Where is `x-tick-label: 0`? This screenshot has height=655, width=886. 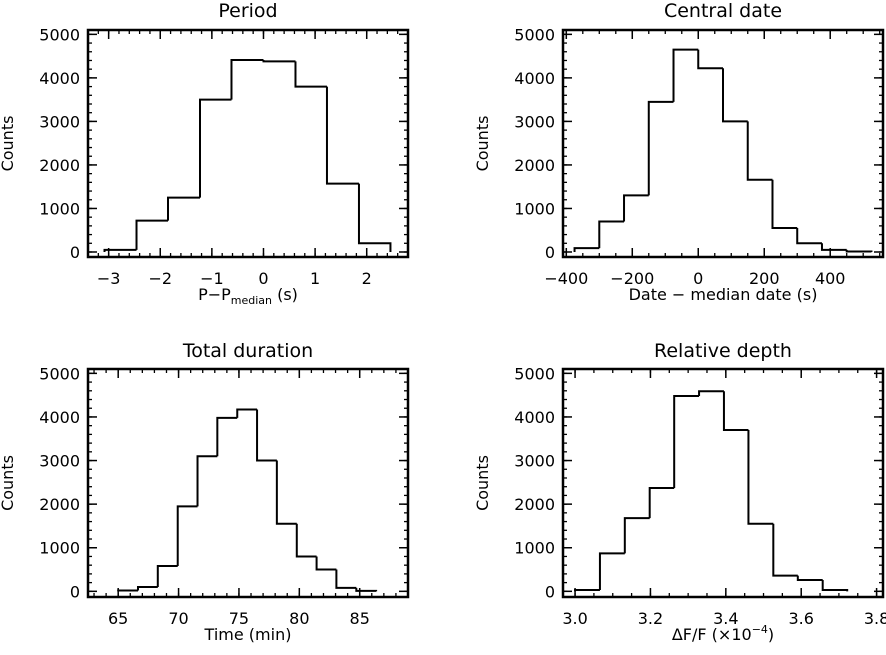
x-tick-label: 0 is located at coordinates (263, 278).